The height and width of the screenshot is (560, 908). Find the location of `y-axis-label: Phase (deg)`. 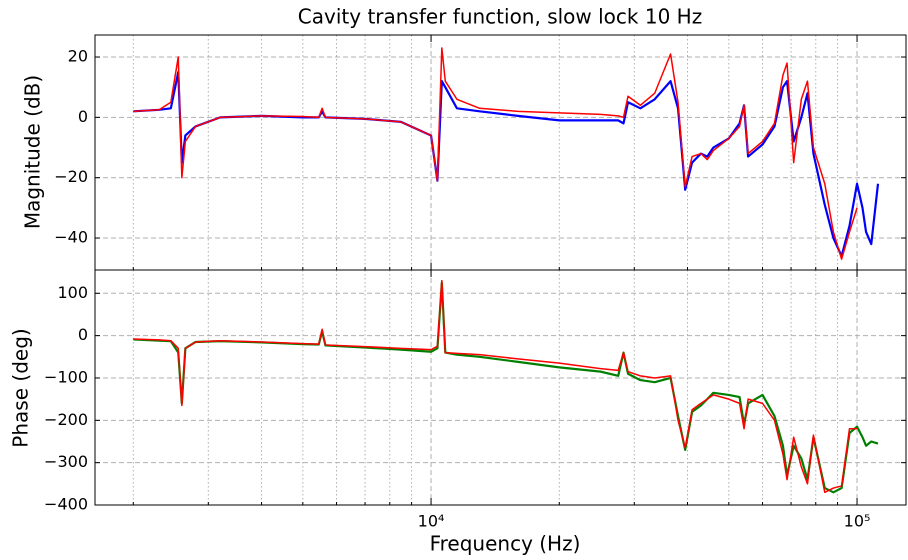

y-axis-label: Phase (deg) is located at coordinates (21, 387).